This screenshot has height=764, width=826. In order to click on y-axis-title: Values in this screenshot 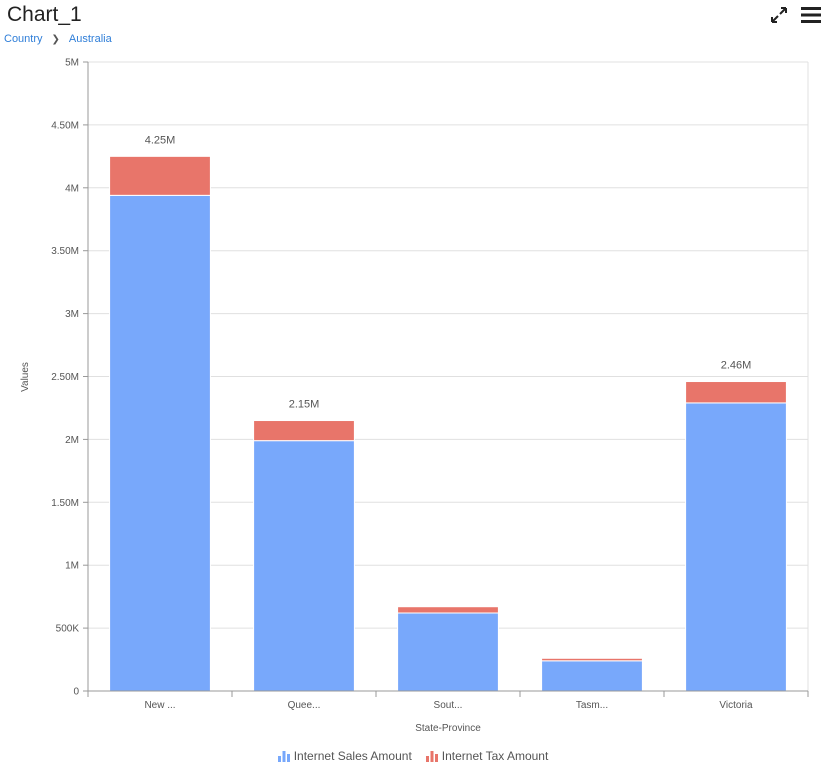, I will do `click(25, 377)`.